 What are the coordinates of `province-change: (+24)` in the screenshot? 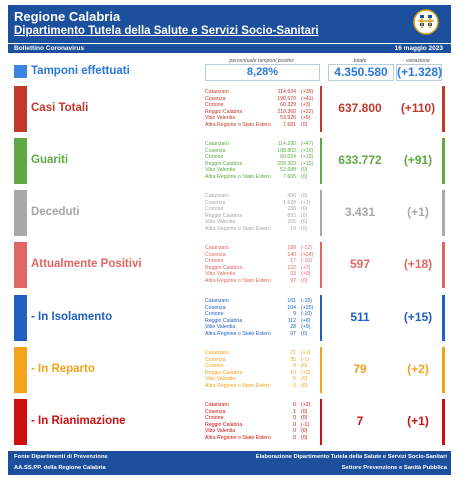 It's located at (307, 254).